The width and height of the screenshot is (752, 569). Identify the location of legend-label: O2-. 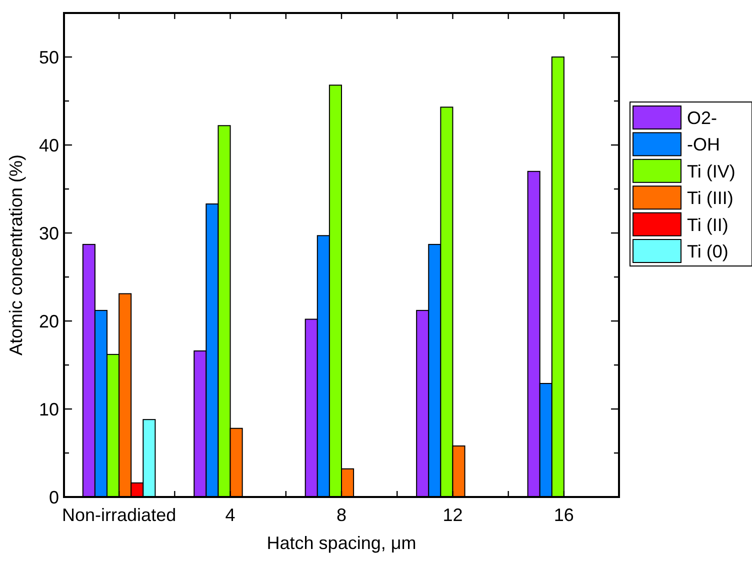
(702, 118).